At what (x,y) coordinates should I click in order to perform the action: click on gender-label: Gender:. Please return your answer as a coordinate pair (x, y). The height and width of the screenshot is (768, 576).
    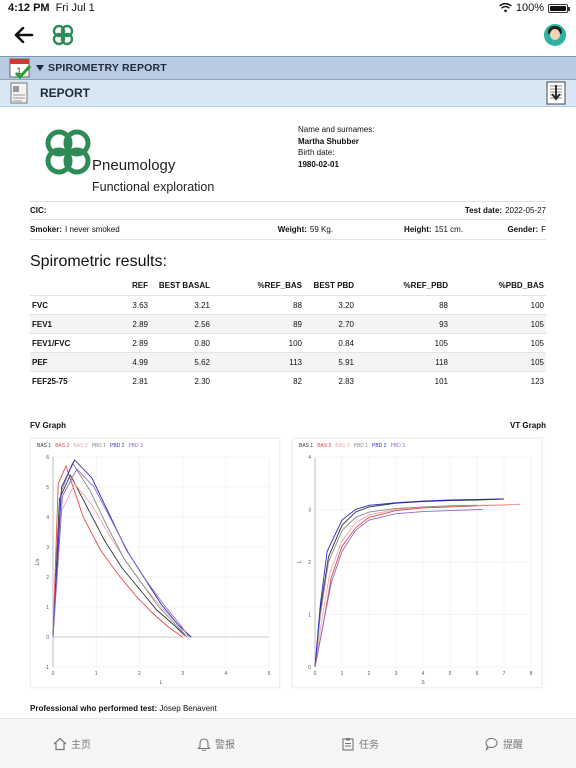
    Looking at the image, I should click on (523, 229).